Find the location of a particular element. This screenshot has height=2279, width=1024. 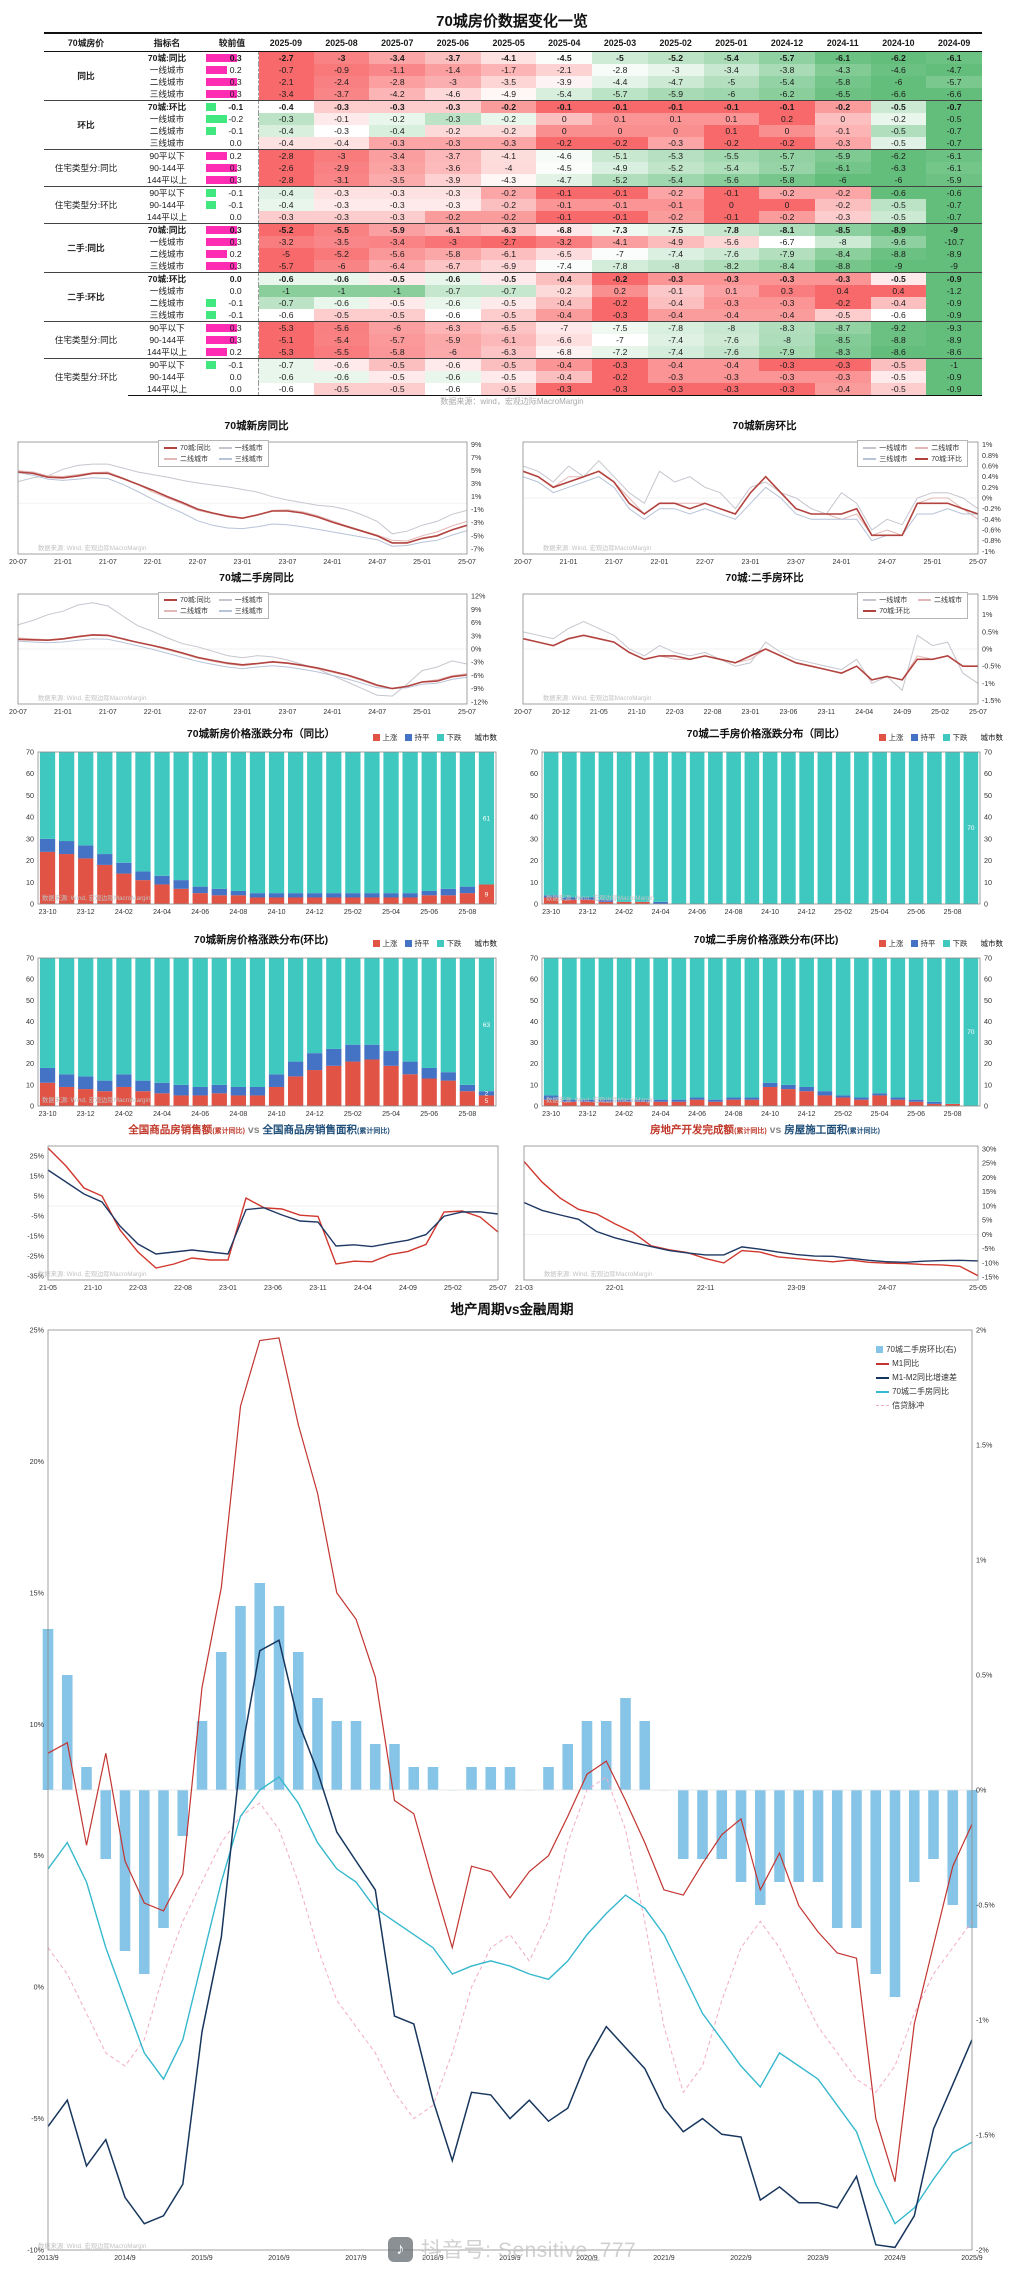

prev-data-bar is located at coordinates (221, 230).